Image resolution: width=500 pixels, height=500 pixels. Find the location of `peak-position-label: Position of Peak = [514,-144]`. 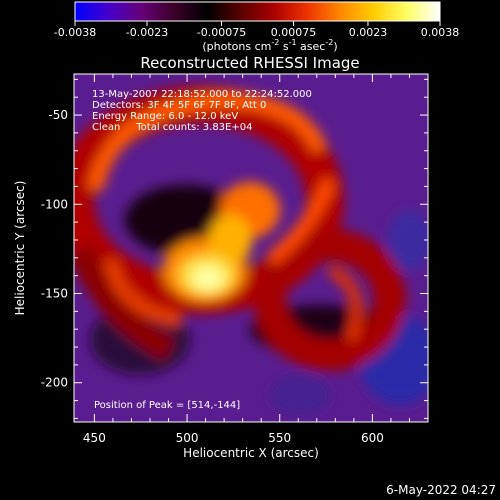

peak-position-label: Position of Peak = [514,-144] is located at coordinates (167, 405).